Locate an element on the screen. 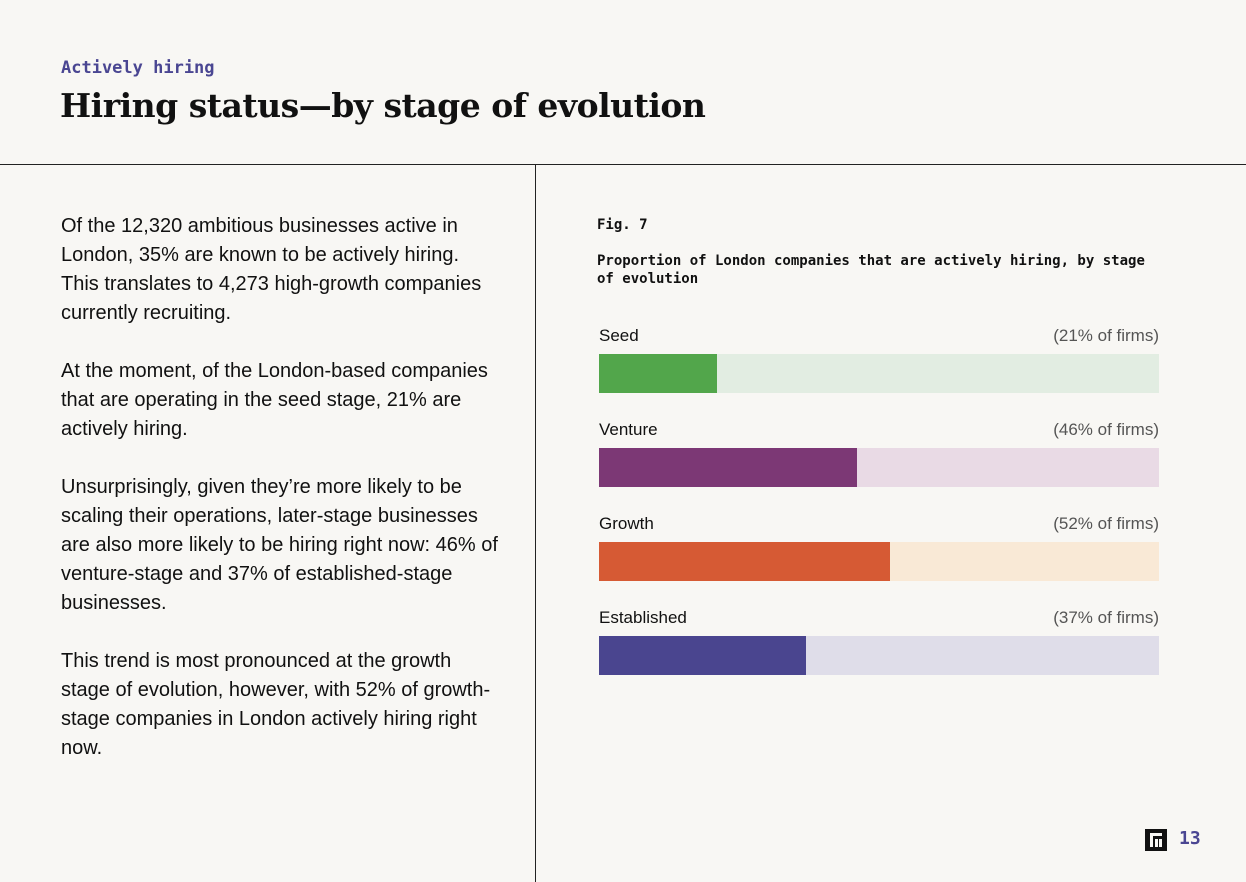 This screenshot has width=1246, height=882. section-kicker: Actively hiring is located at coordinates (138, 68).